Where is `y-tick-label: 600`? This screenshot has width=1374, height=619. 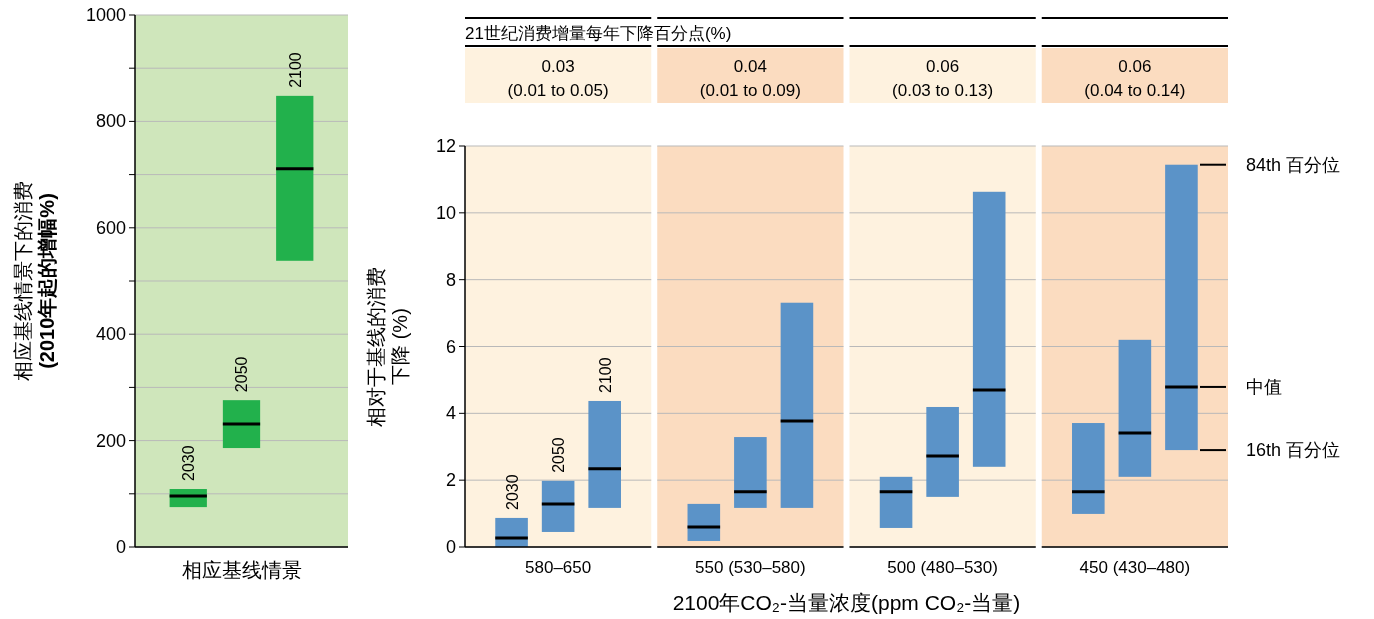 y-tick-label: 600 is located at coordinates (110, 227).